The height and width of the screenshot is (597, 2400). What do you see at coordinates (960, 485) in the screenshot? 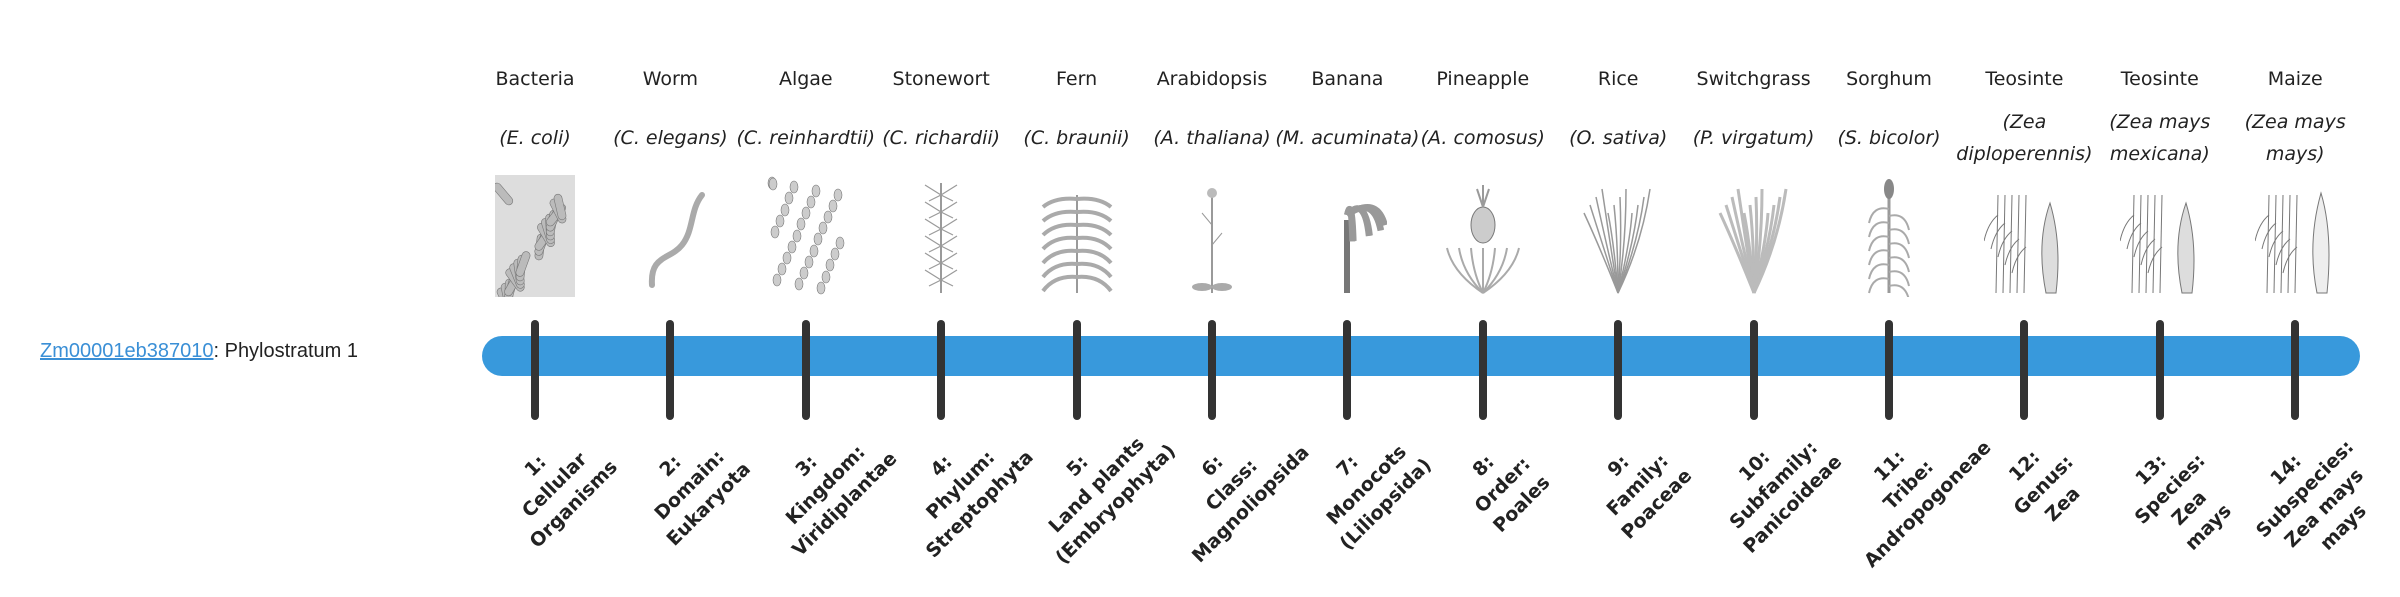
I see `taxonomic-rank-label: 4: Phylum: Streptophyta` at bounding box center [960, 485].